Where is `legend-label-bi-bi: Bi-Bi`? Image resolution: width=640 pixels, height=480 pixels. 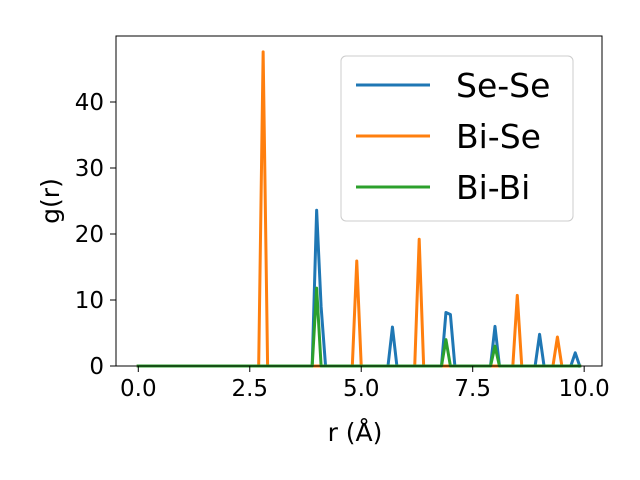 legend-label-bi-bi: Bi-Bi is located at coordinates (493, 187).